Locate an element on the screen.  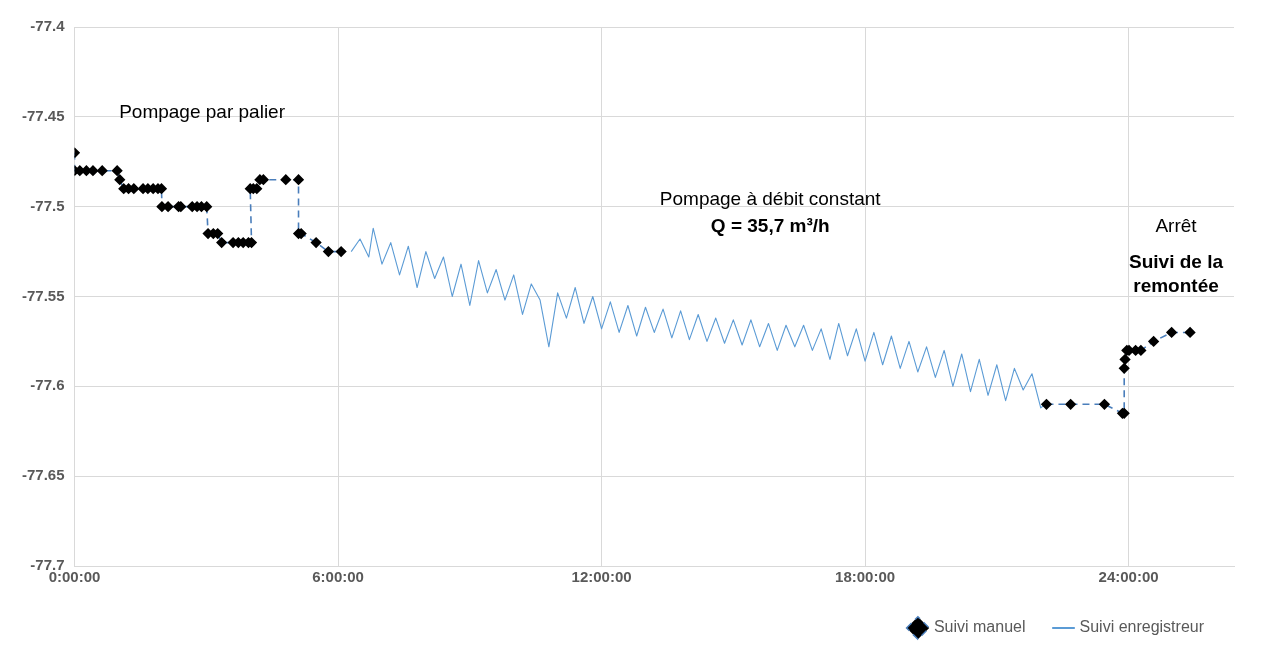
legend-label: Suivi manuel is located at coordinates (979, 627).